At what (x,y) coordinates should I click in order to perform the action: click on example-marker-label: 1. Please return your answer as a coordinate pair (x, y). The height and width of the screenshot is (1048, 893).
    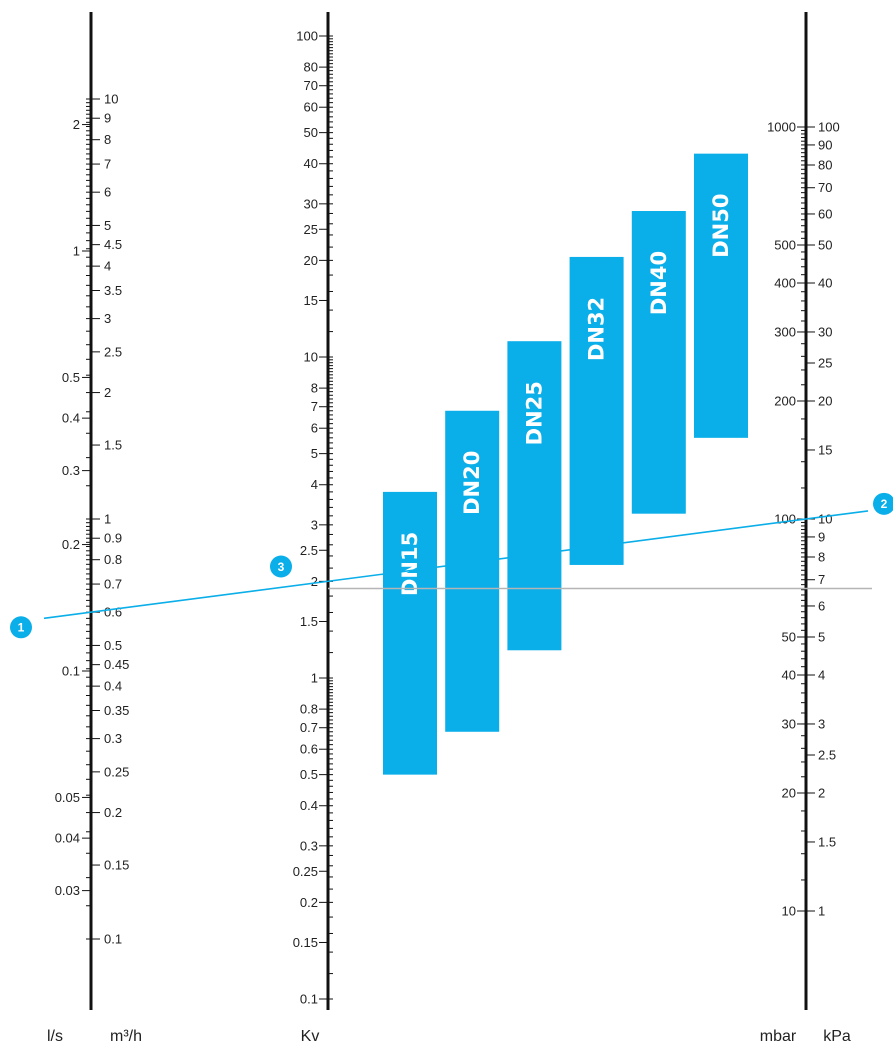
    Looking at the image, I should click on (21, 628).